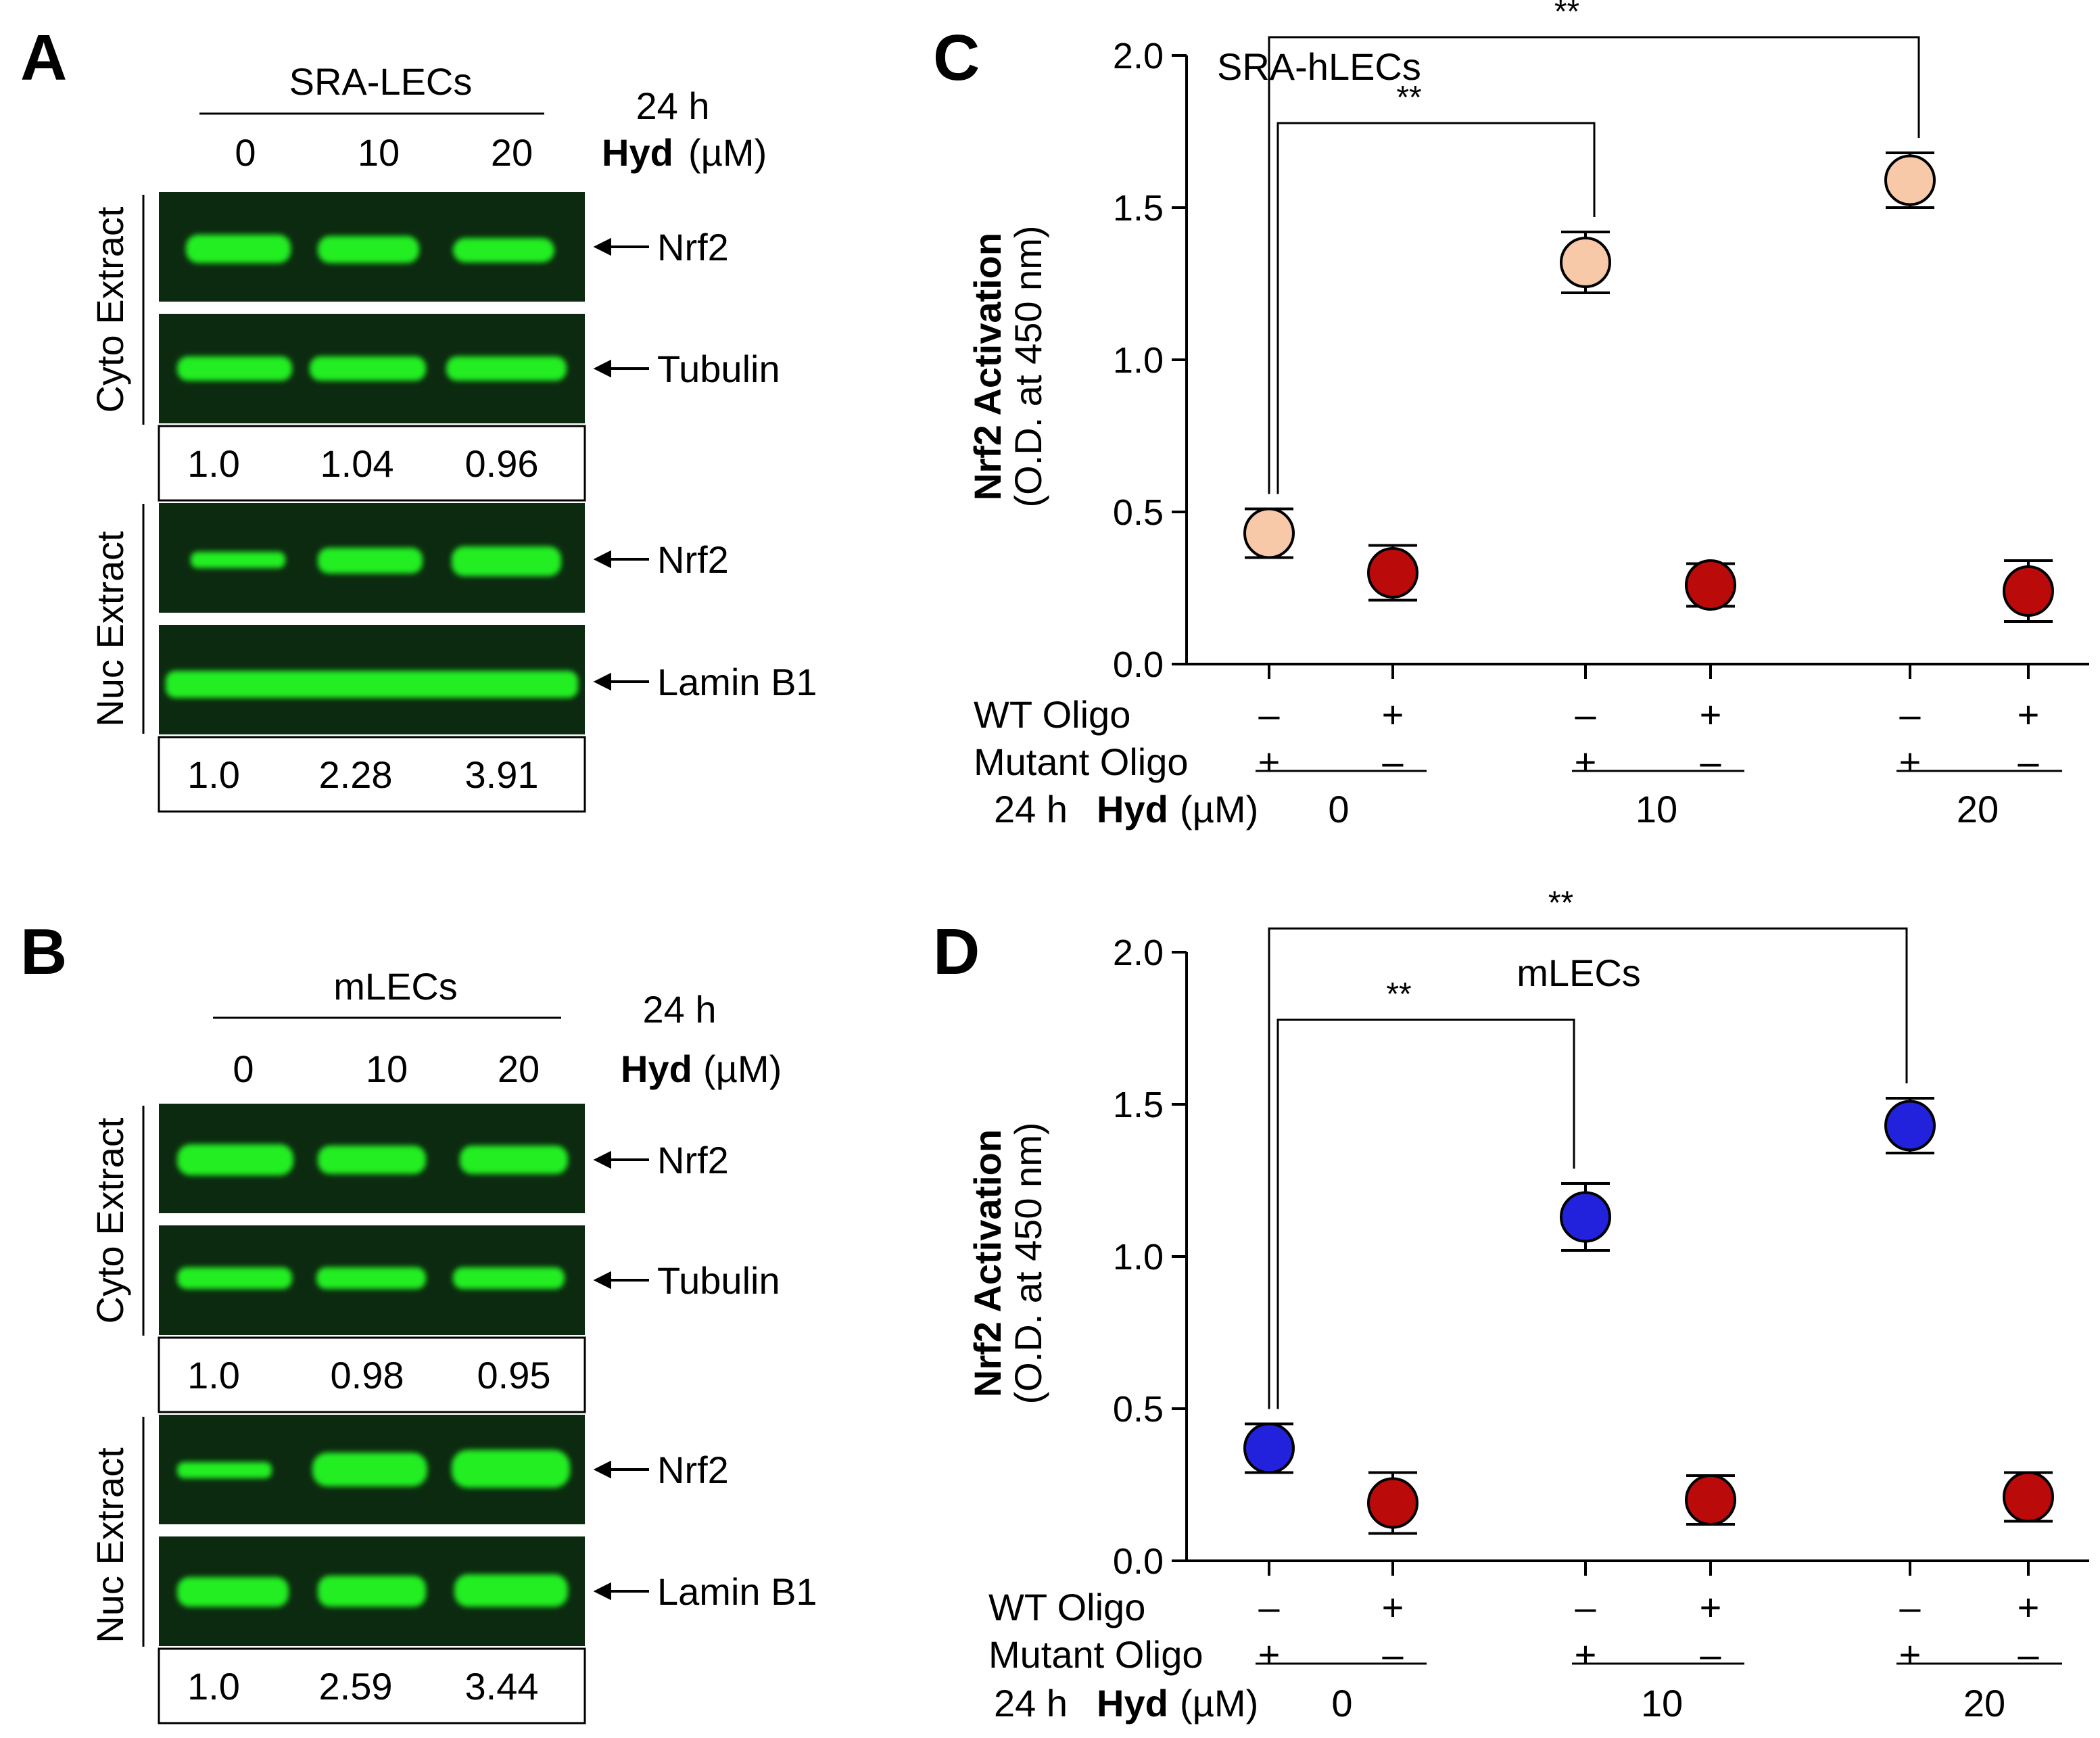 This screenshot has width=2100, height=1738. Describe the element at coordinates (1984, 1703) in the screenshot. I see `dose-label: 20` at that location.